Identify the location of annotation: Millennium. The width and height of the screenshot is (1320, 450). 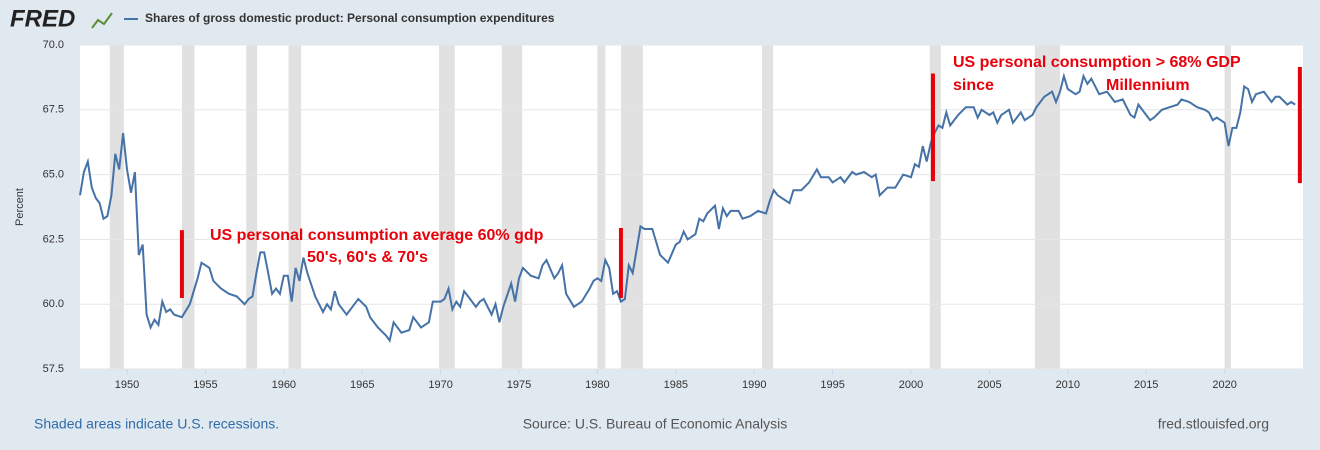
(1148, 85).